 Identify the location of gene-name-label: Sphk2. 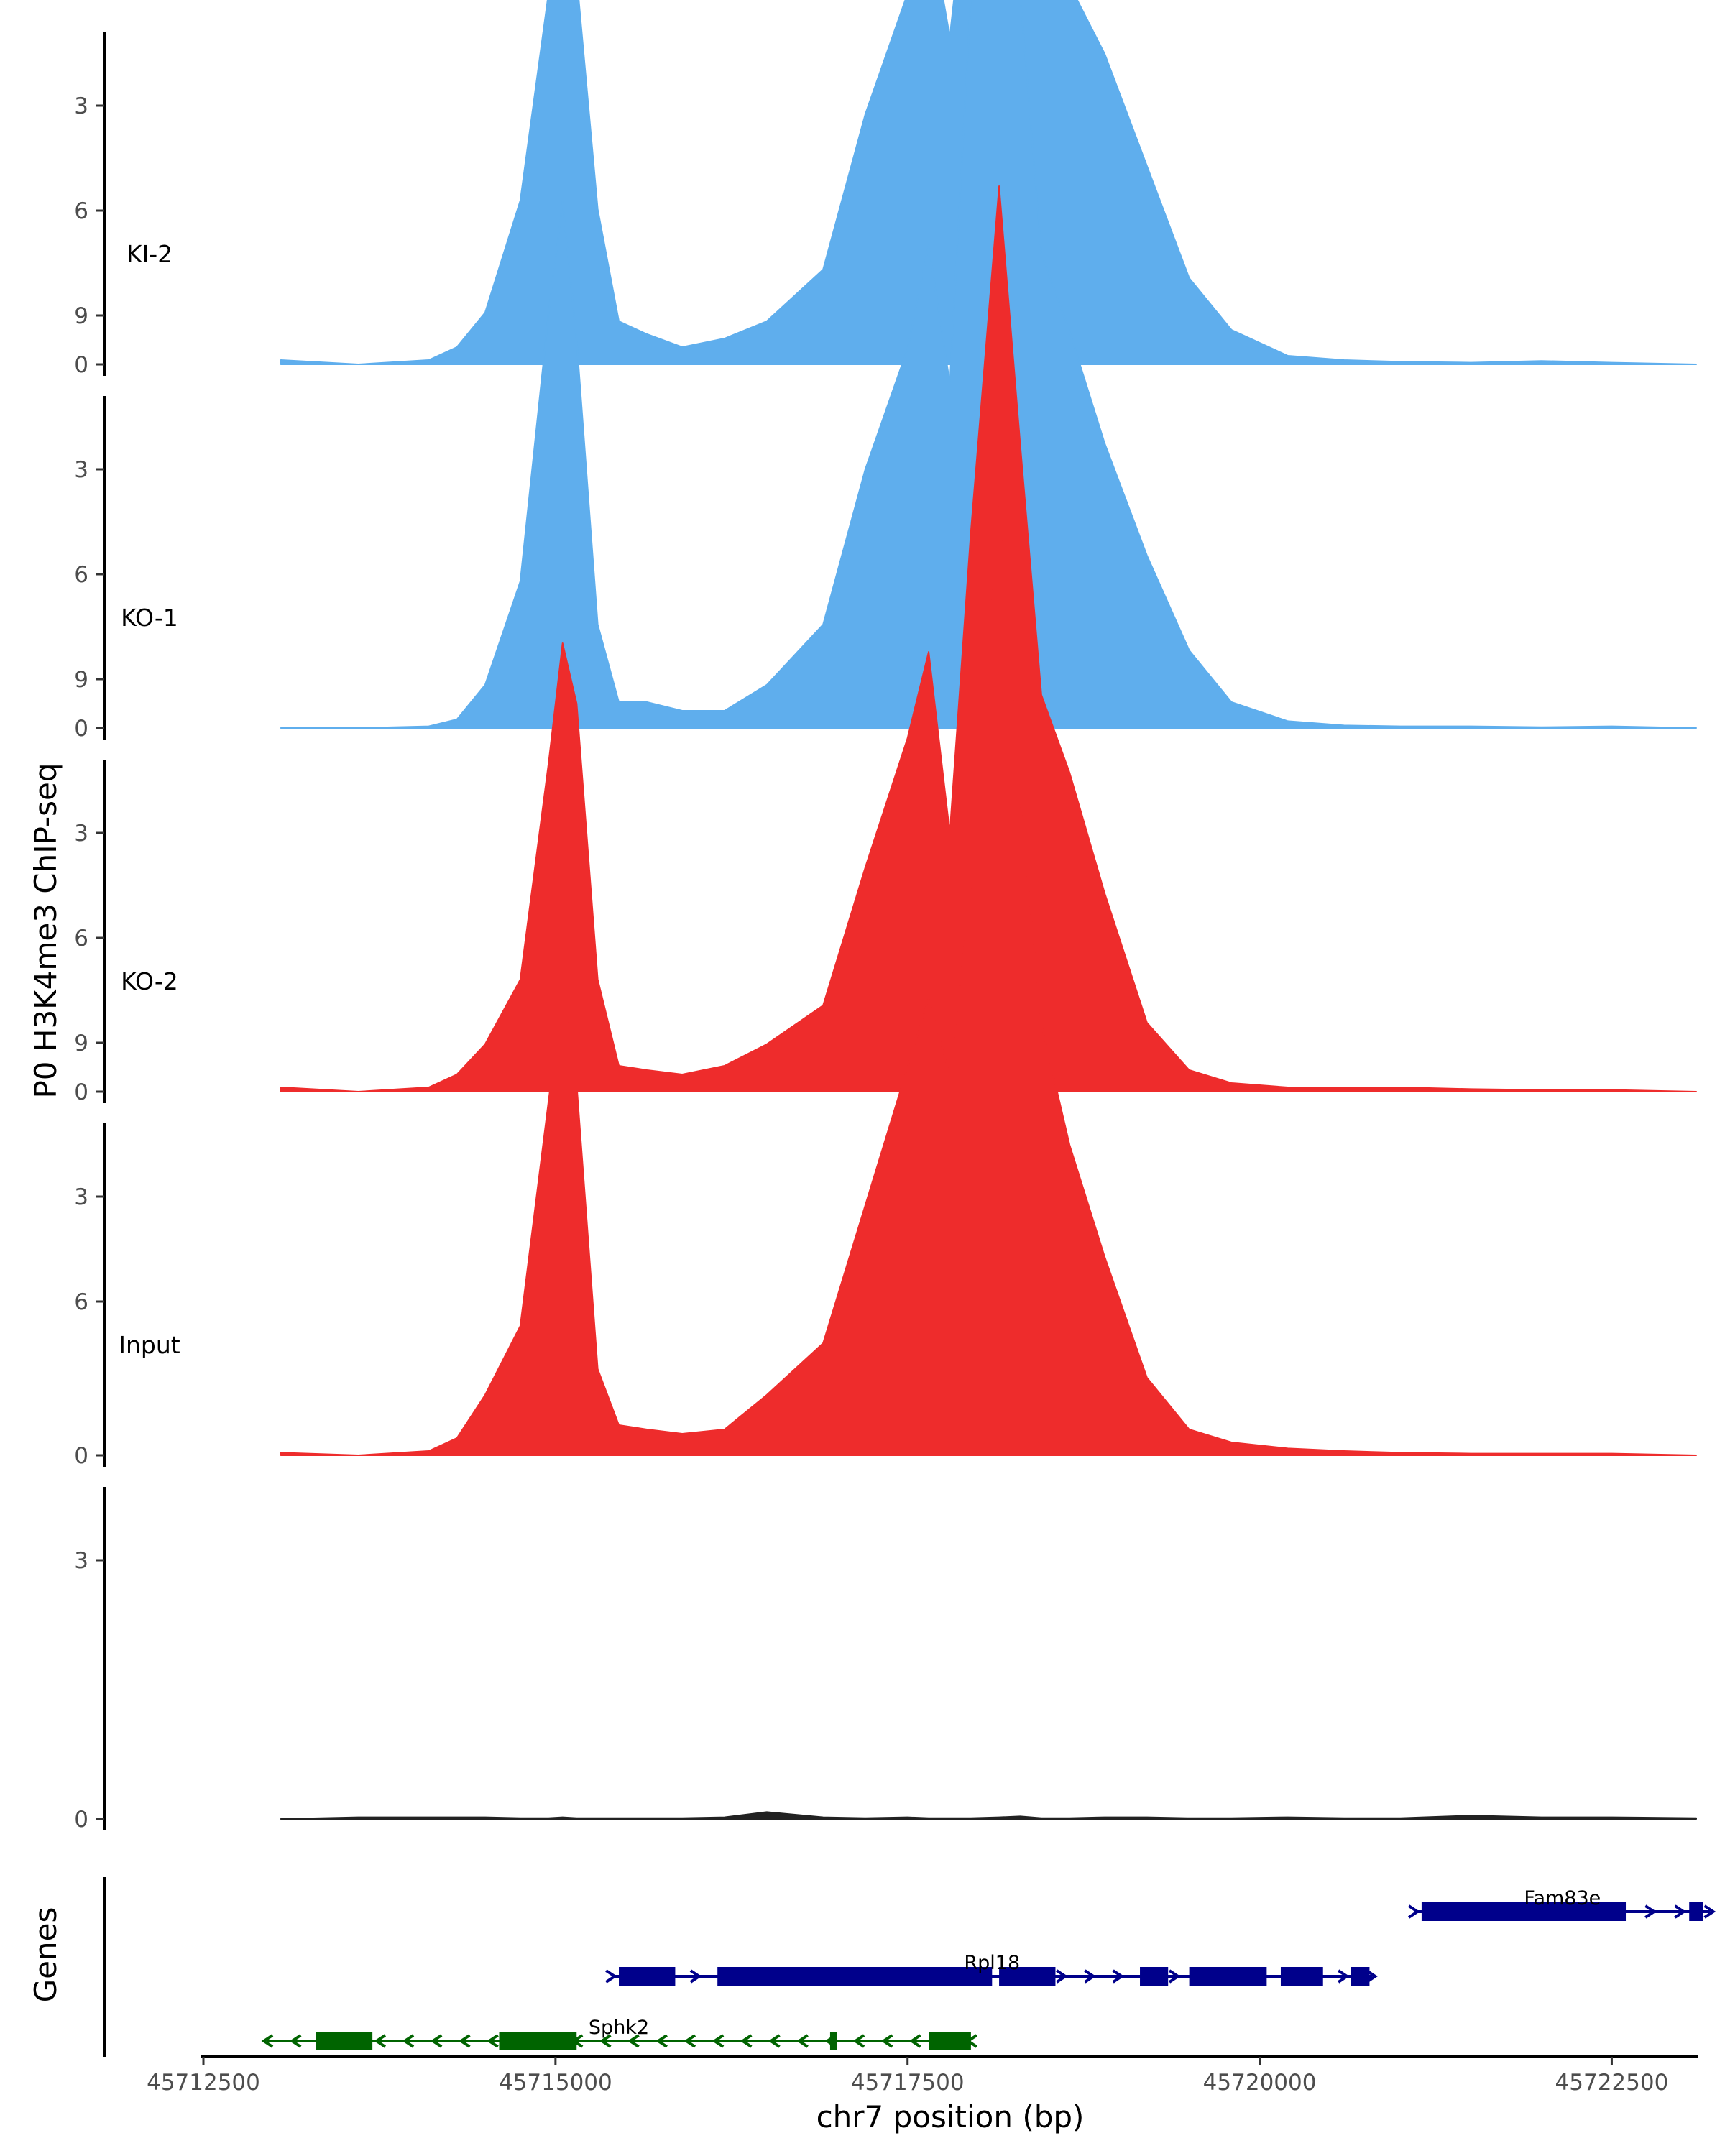
(619, 2028).